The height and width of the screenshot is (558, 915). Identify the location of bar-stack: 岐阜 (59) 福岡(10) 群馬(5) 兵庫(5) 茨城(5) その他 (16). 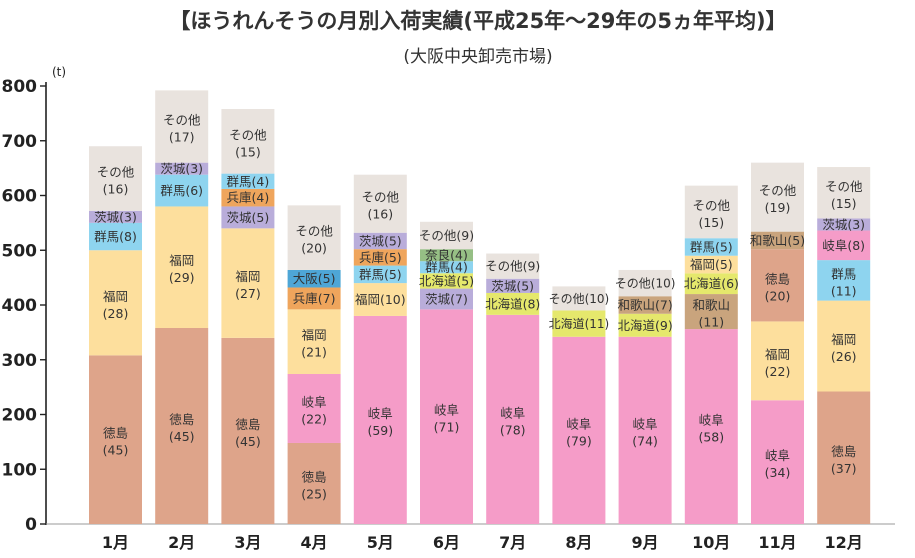
(380, 349).